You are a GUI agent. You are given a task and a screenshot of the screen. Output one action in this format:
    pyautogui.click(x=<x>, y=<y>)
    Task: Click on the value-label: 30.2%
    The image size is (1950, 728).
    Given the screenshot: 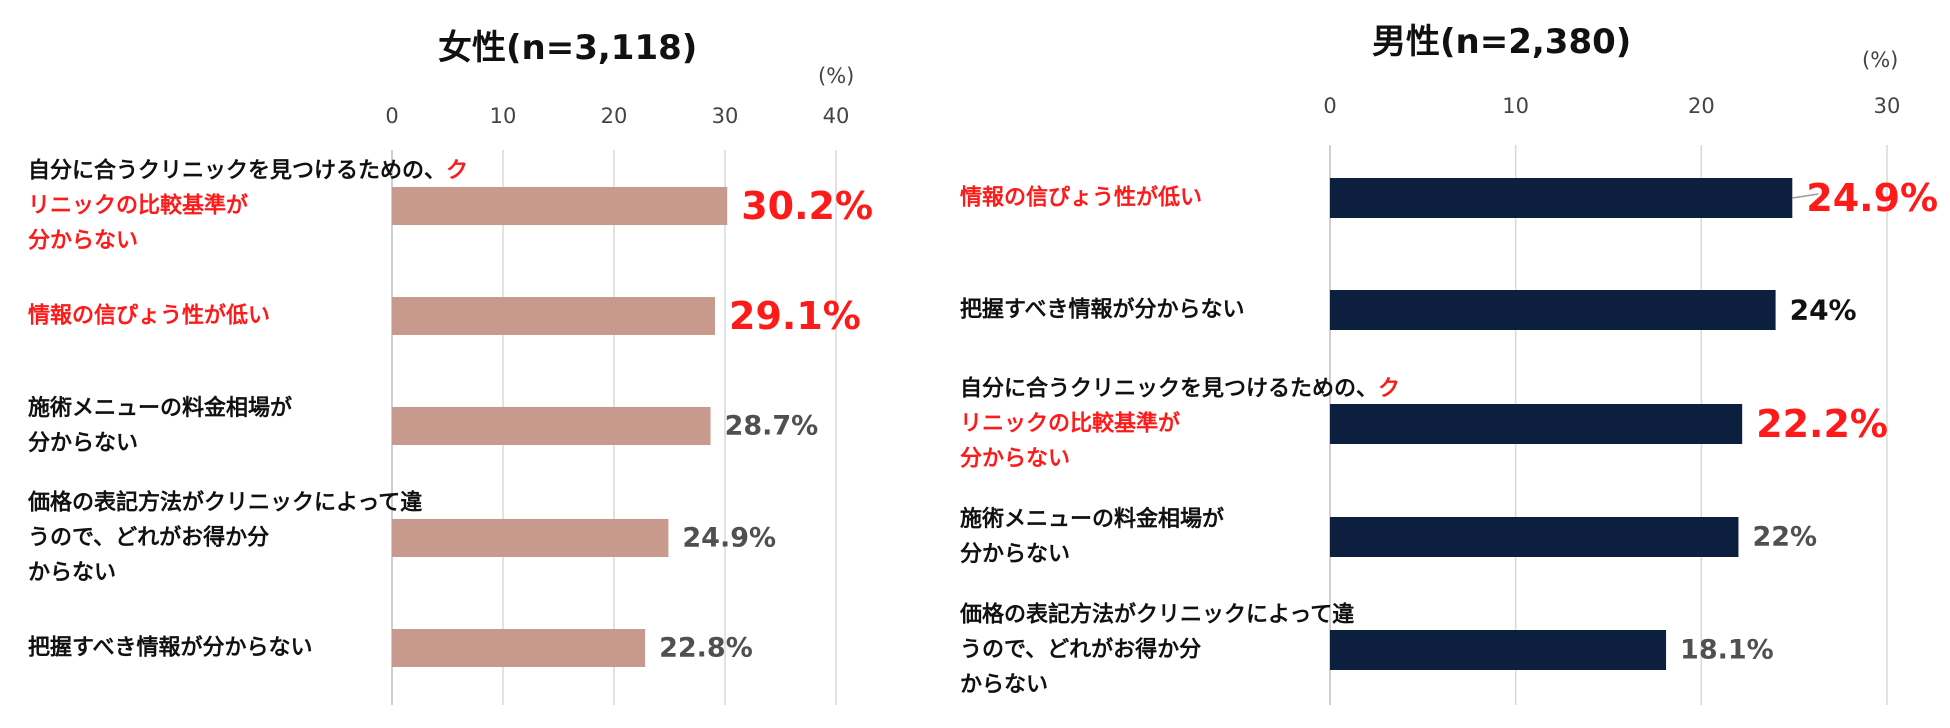 What is the action you would take?
    pyautogui.click(x=807, y=206)
    